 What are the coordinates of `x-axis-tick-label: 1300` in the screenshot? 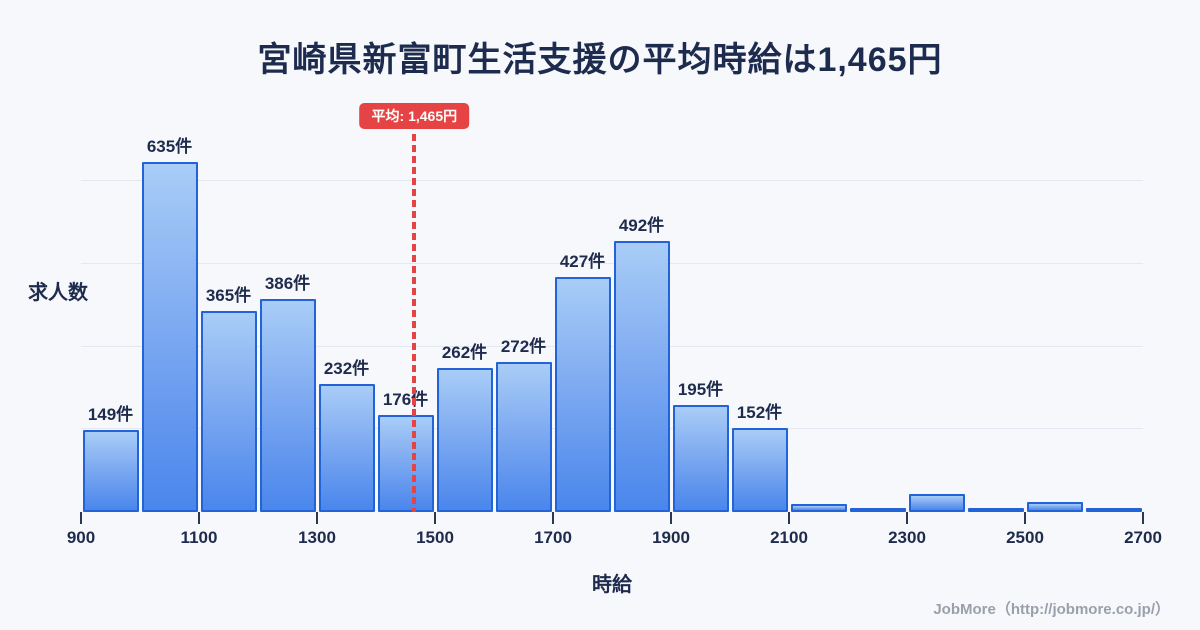 It's located at (317, 537).